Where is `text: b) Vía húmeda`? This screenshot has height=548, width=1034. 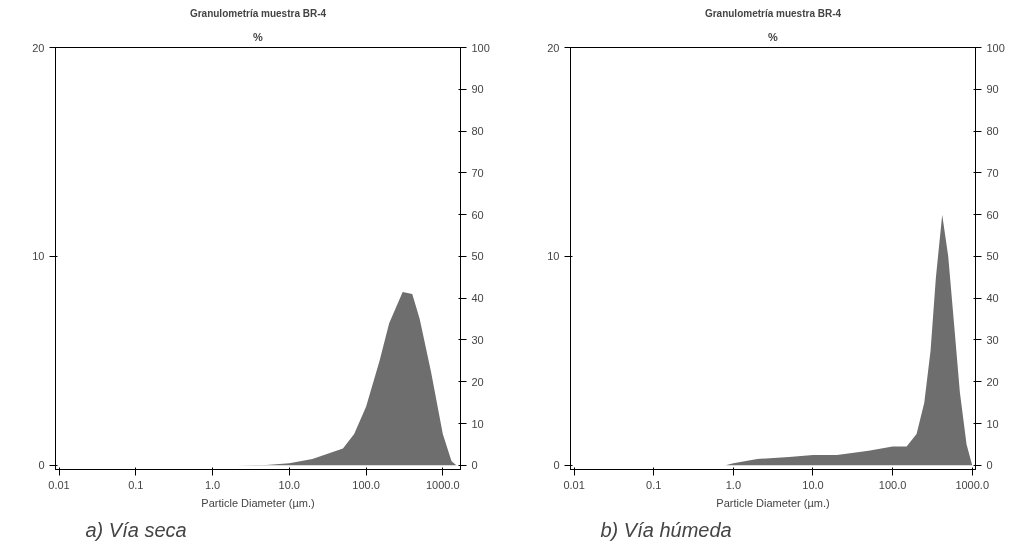
text: b) Vía húmeda is located at coordinates (666, 529).